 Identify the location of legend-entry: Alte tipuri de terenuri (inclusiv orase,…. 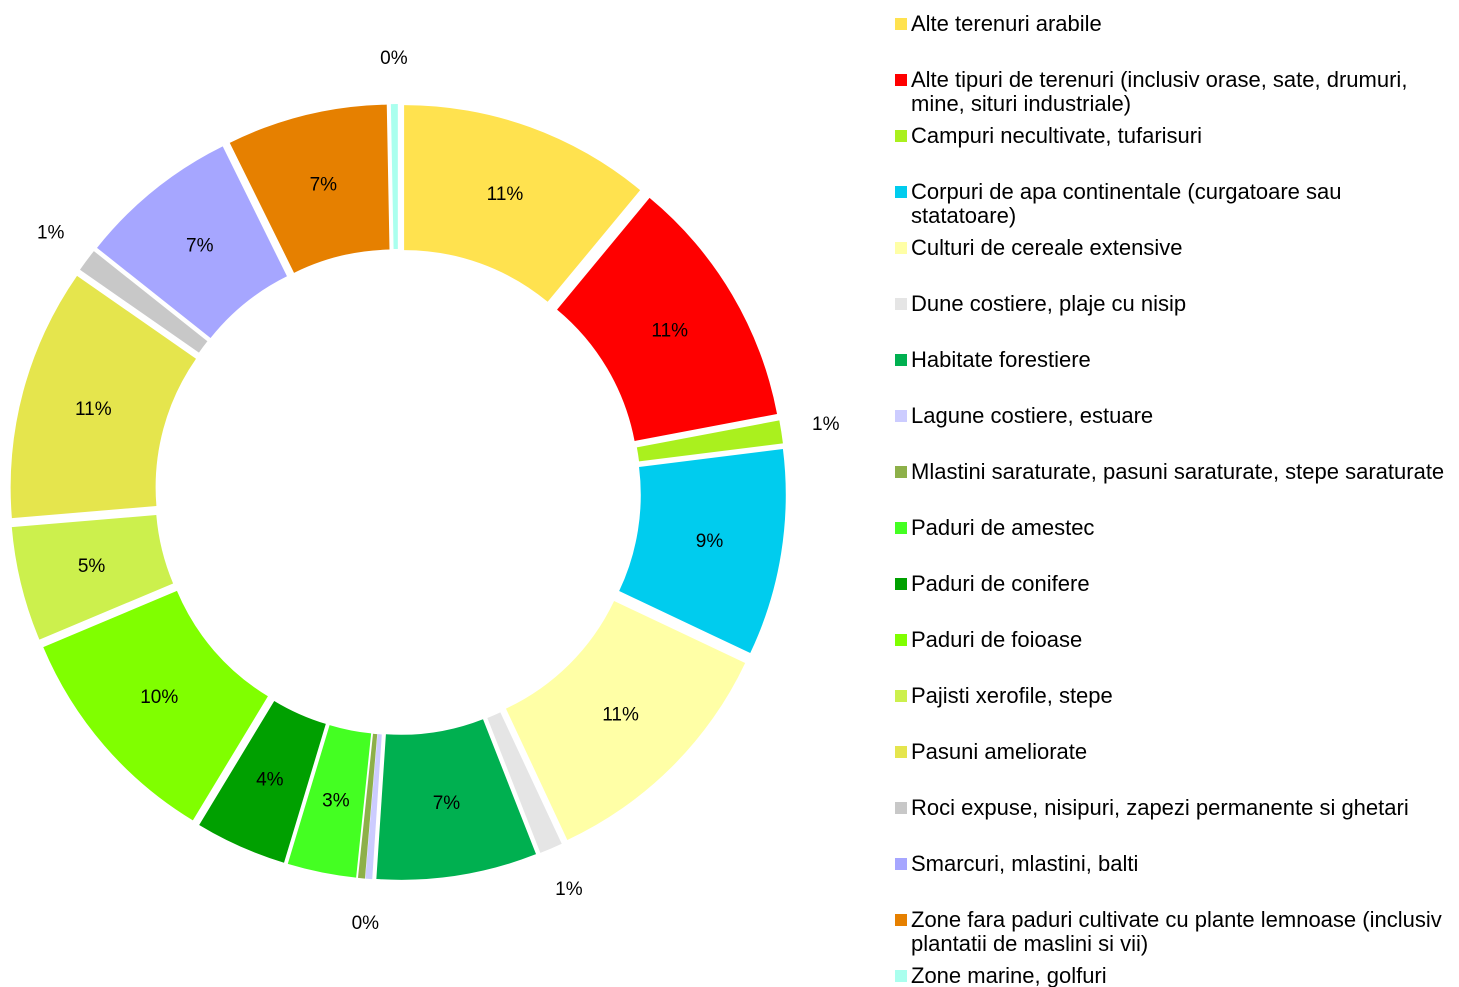
(1172, 92).